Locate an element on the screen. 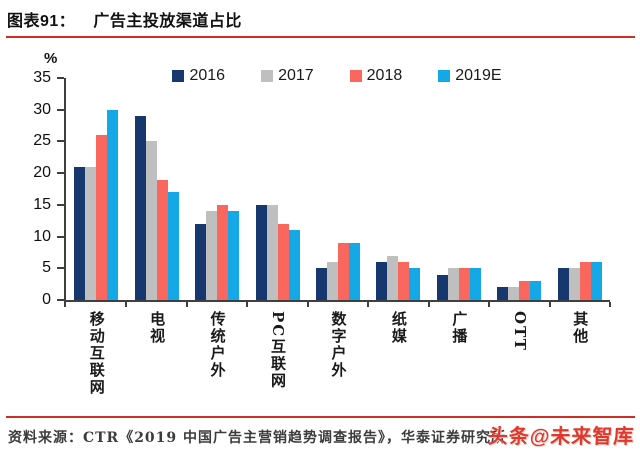  legend-label: 2016 is located at coordinates (207, 75).